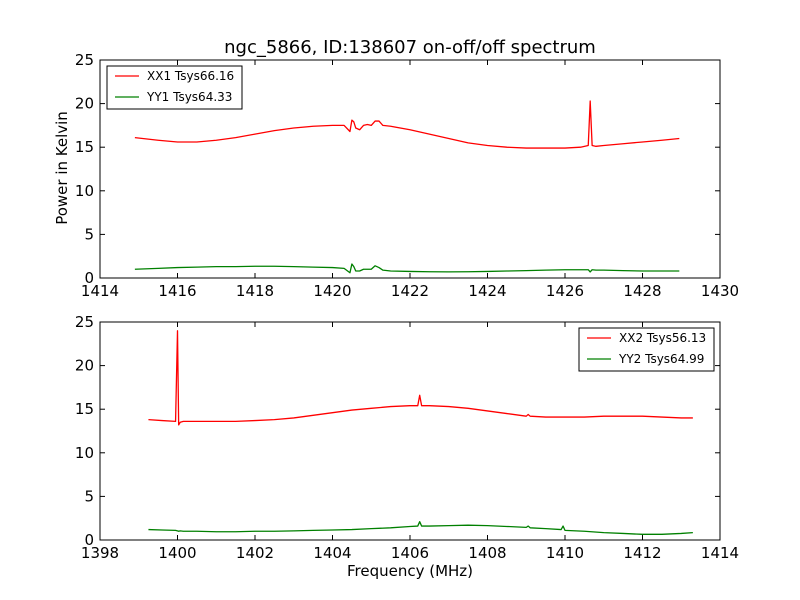 The width and height of the screenshot is (800, 600). Describe the element at coordinates (642, 553) in the screenshot. I see `x-tick-label: 1412` at that location.